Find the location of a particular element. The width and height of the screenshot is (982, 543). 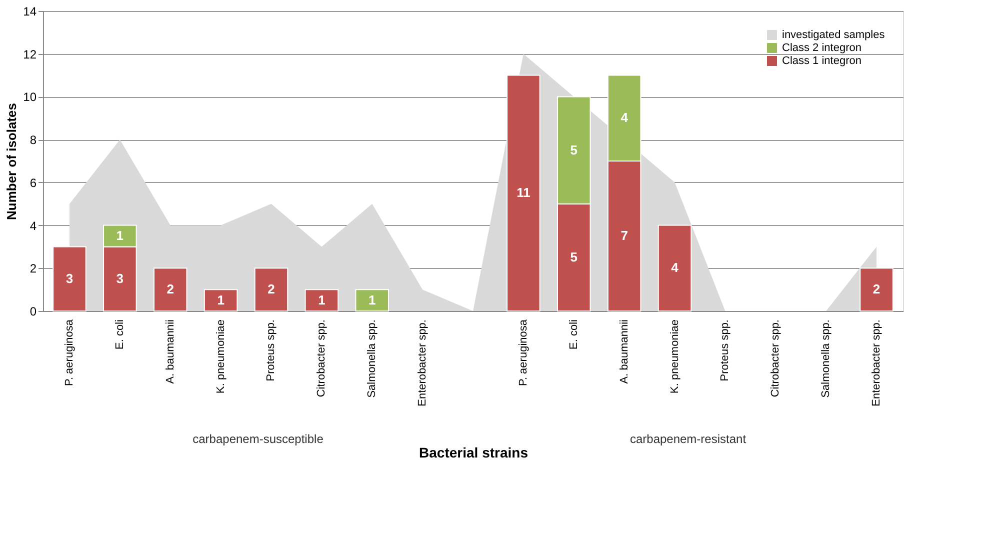

x-axis-title: Bacterial strains is located at coordinates (473, 452).